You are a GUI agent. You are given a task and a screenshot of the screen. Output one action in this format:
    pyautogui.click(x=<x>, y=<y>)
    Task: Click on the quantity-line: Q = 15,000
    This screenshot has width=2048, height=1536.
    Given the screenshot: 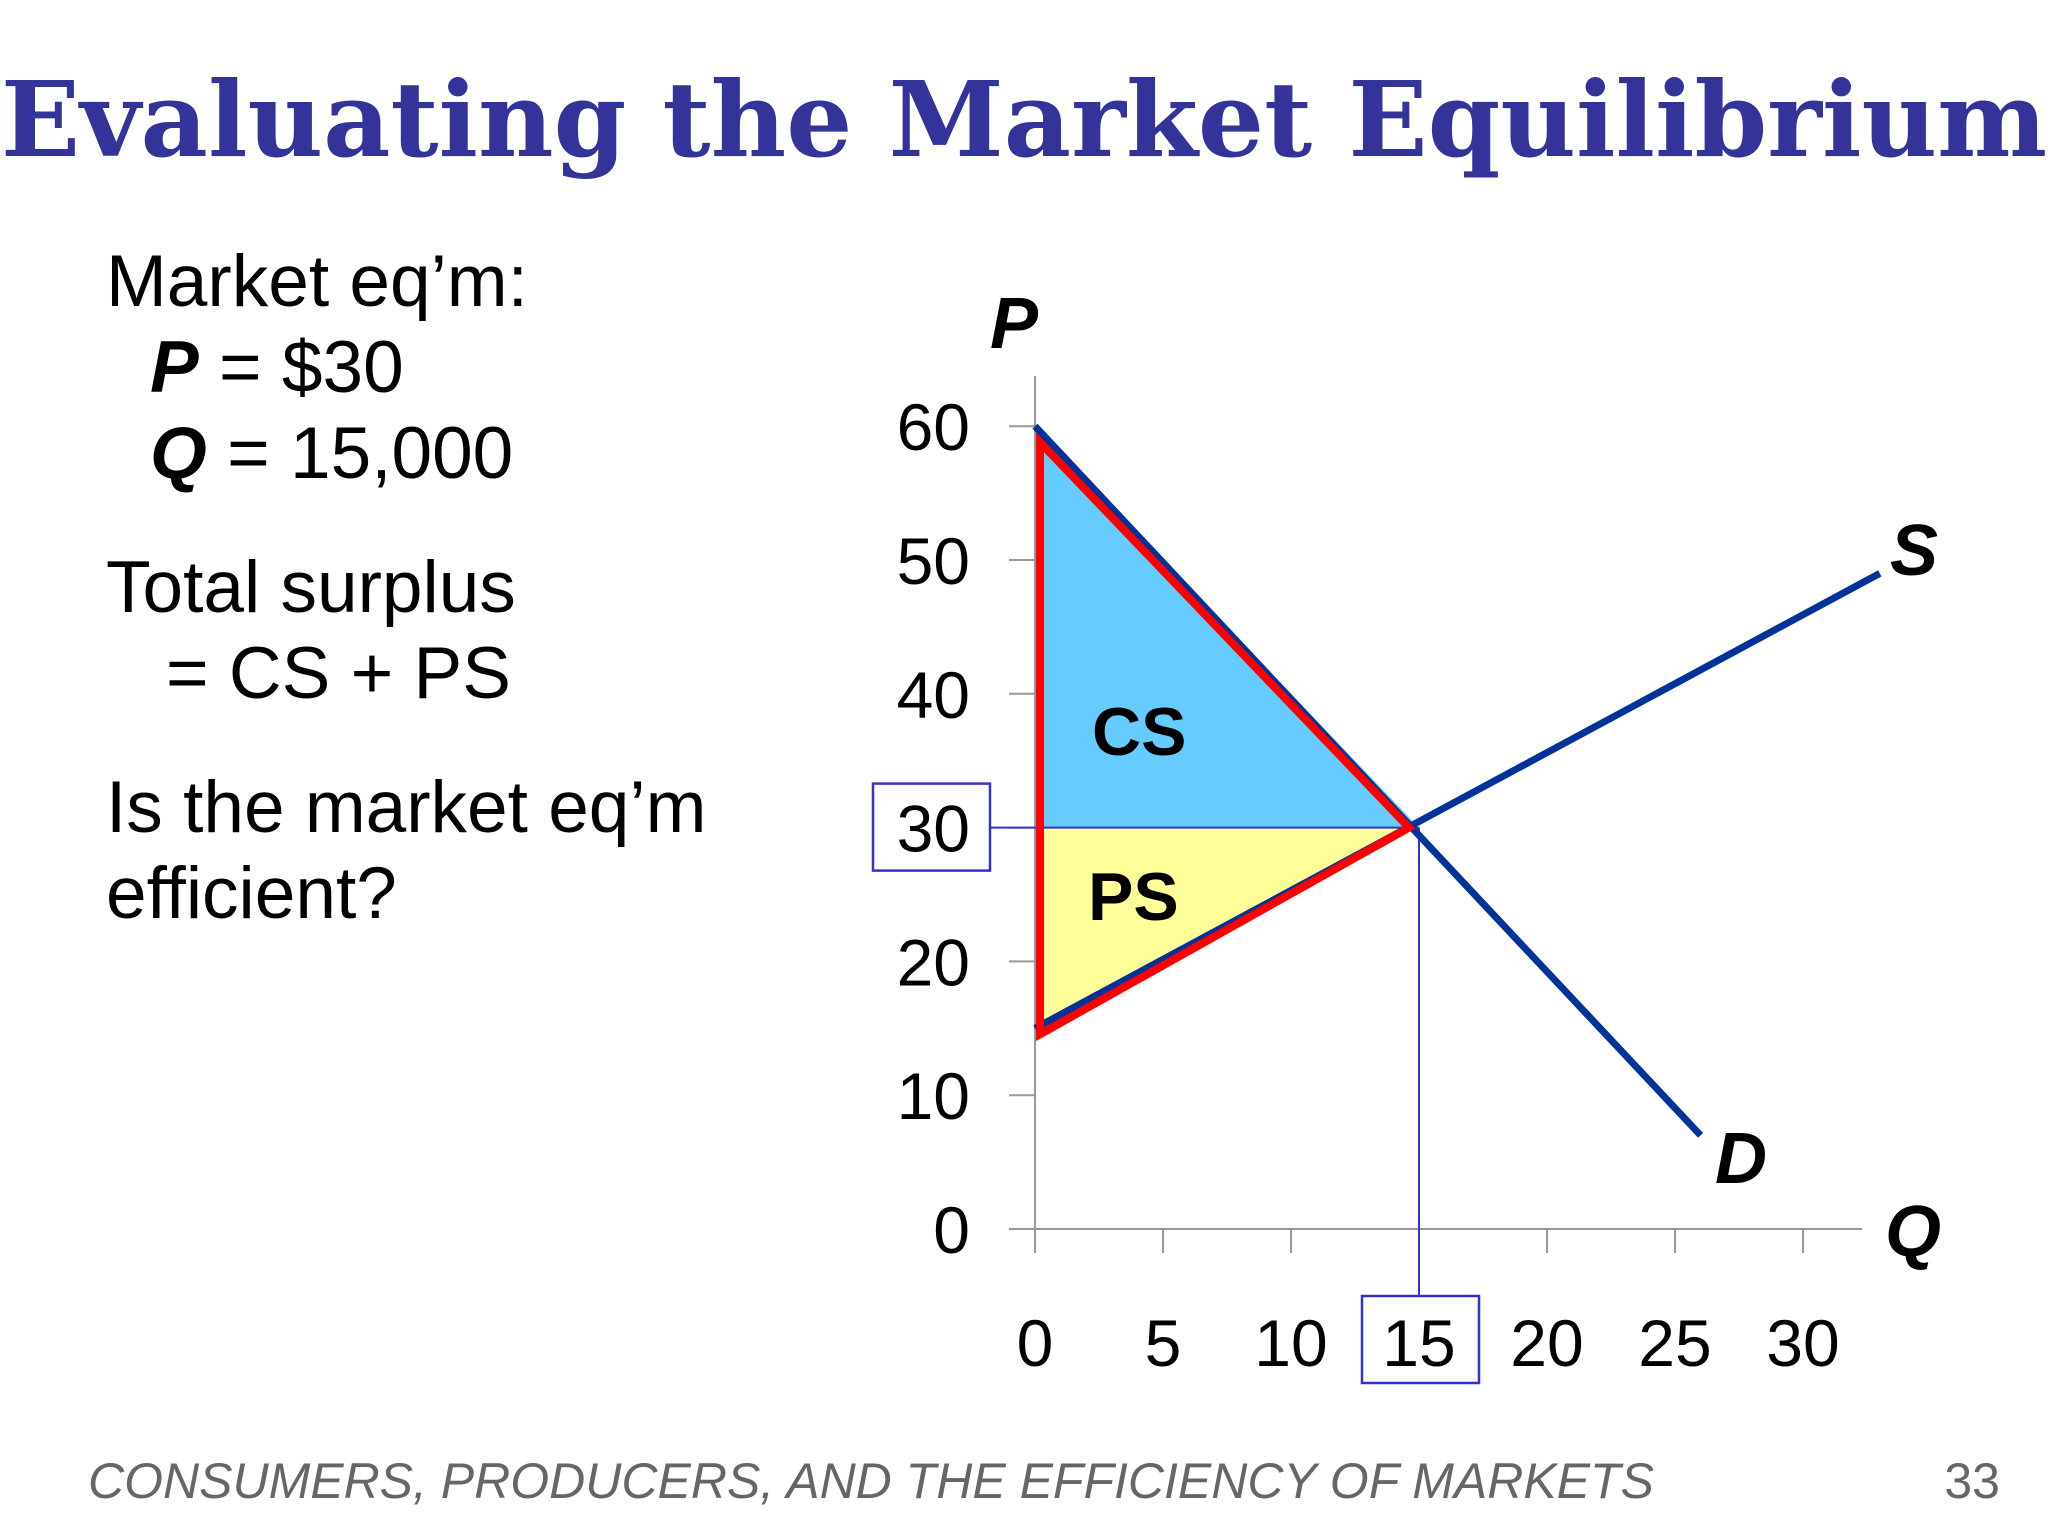 What is the action you would take?
    pyautogui.click(x=331, y=453)
    